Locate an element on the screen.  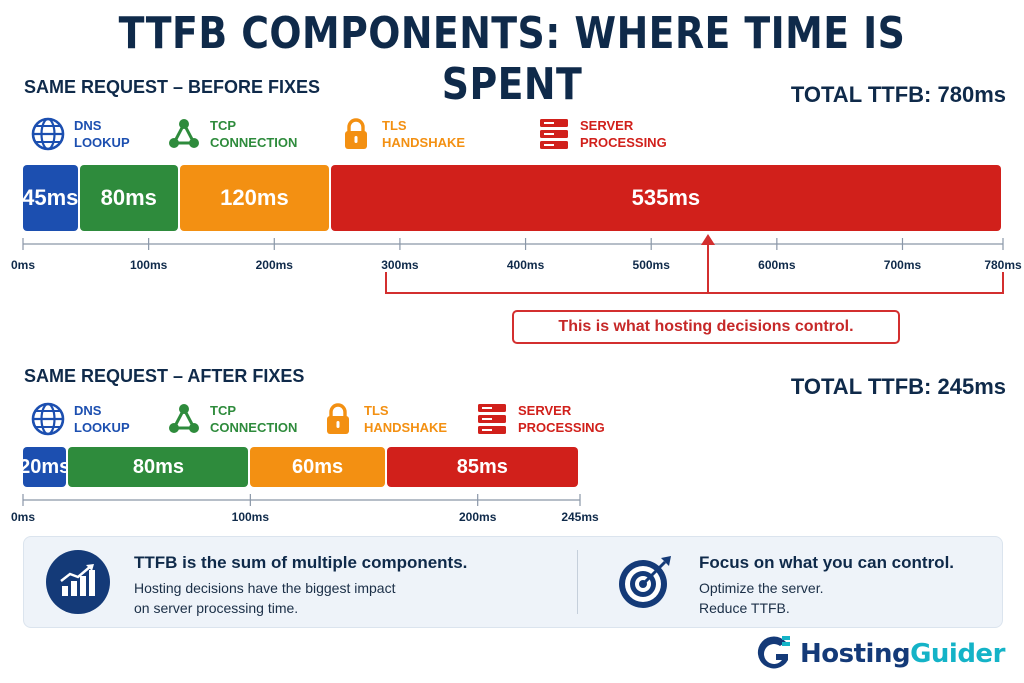
before-bar-tls: 120ms is located at coordinates (254, 198).